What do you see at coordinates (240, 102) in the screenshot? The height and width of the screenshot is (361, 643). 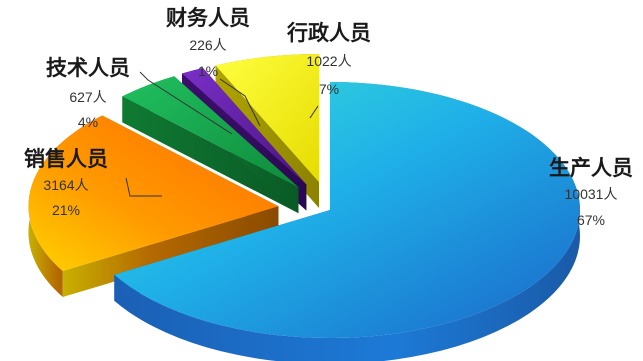 I see `leader-line-finance` at bounding box center [240, 102].